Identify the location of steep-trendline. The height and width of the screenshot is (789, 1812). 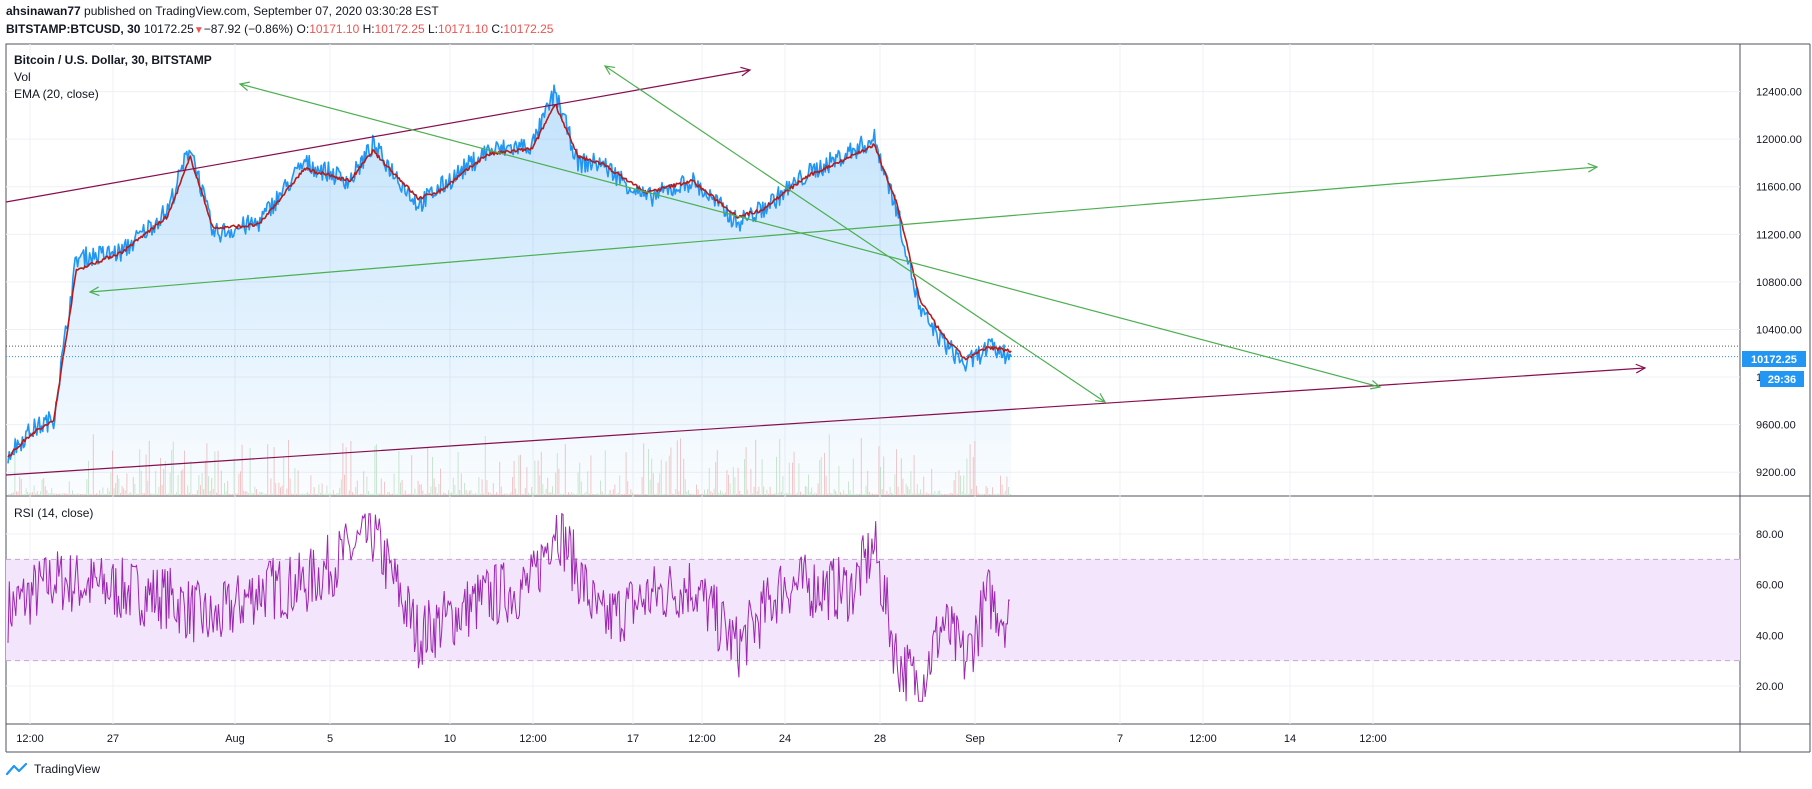
(855, 234).